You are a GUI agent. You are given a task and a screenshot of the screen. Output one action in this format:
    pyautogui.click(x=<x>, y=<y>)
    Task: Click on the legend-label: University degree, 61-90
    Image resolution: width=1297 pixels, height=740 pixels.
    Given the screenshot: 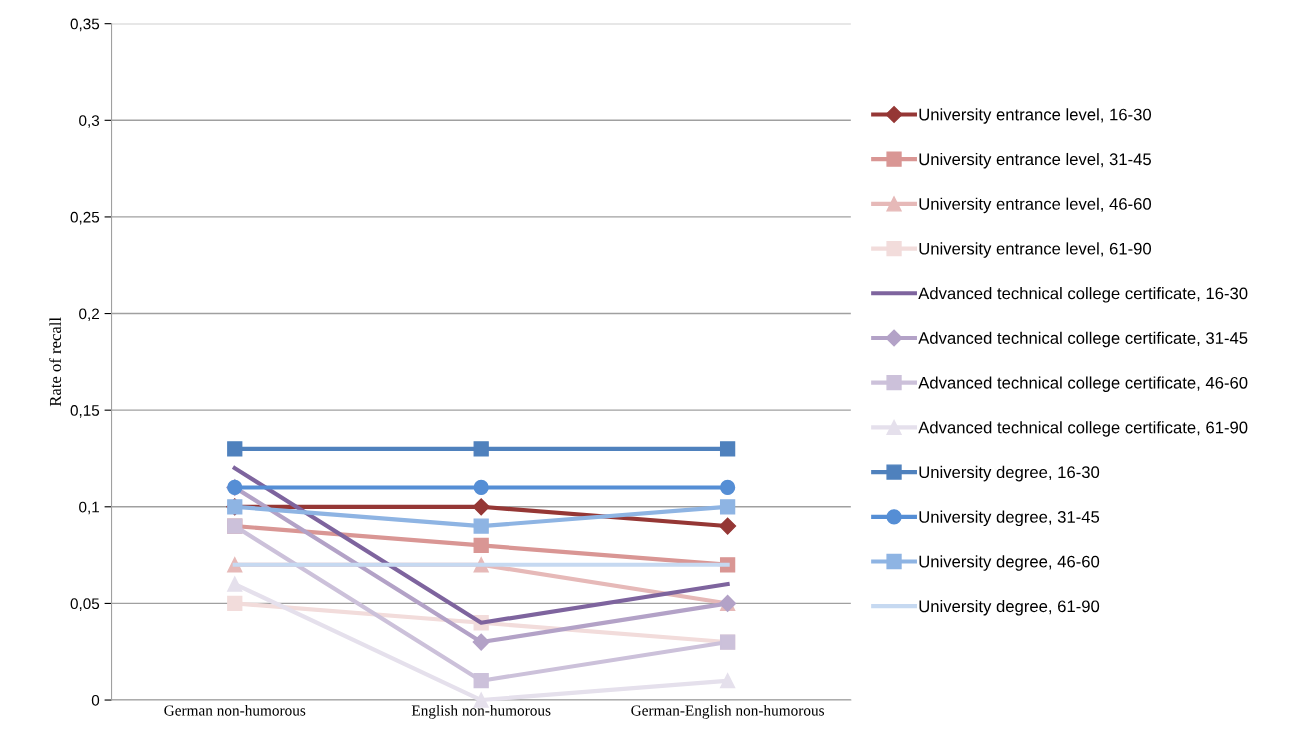 What is the action you would take?
    pyautogui.click(x=1009, y=607)
    